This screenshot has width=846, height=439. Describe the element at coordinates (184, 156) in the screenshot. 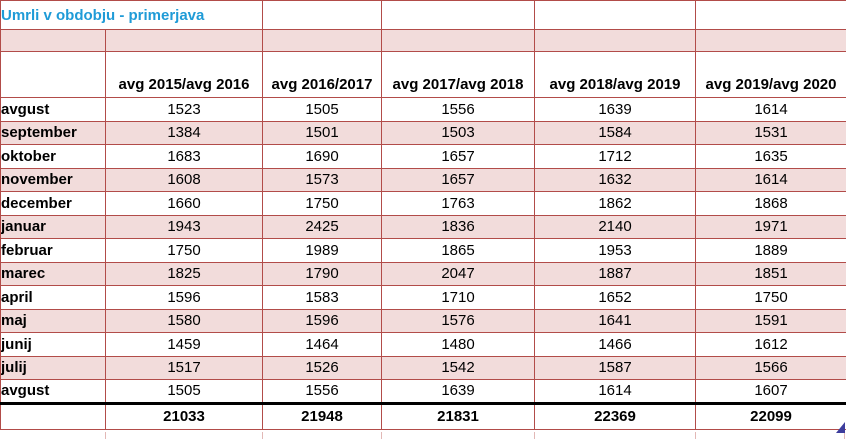

I see `data-cell-r2-c0: 1683` at that location.